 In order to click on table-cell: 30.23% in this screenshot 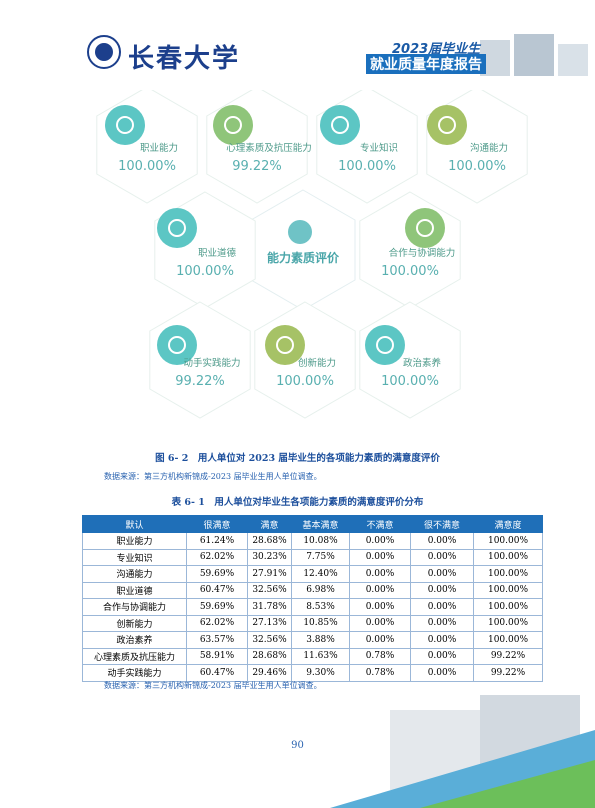, I will do `click(269, 557)`.